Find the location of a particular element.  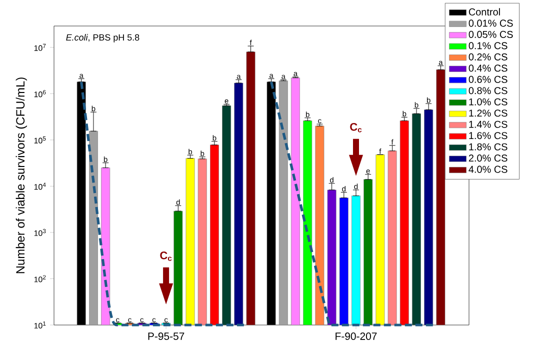

y-axis-title: Number of viable survivors (CFU/mL) is located at coordinates (21, 176).